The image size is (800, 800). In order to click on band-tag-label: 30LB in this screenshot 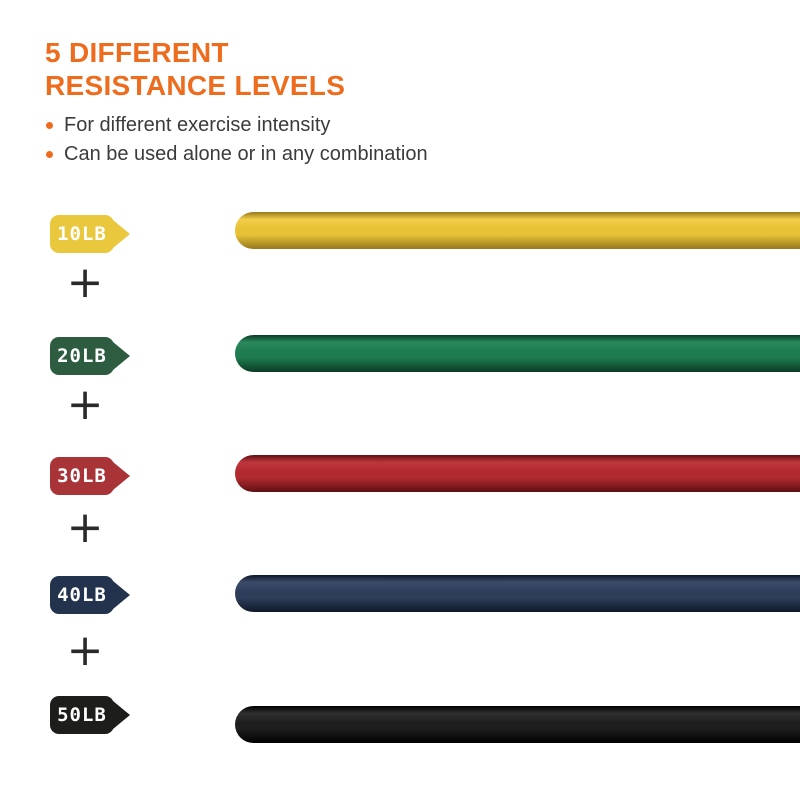, I will do `click(82, 476)`.